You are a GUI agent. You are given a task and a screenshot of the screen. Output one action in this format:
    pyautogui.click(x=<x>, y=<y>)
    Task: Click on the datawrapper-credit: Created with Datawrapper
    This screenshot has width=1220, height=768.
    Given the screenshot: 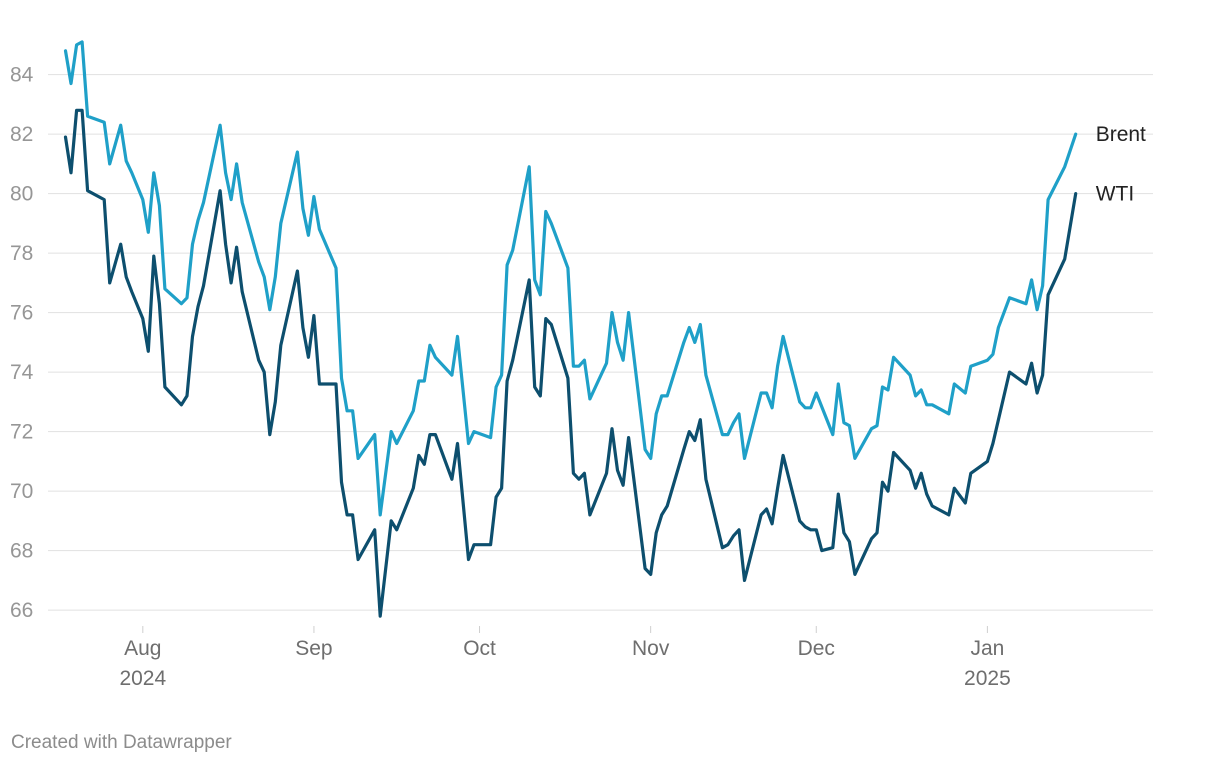 What is the action you would take?
    pyautogui.click(x=121, y=742)
    